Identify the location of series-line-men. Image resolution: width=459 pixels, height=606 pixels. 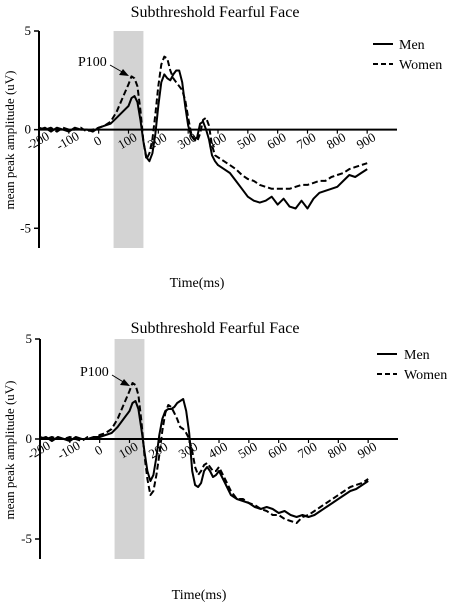
(204, 458).